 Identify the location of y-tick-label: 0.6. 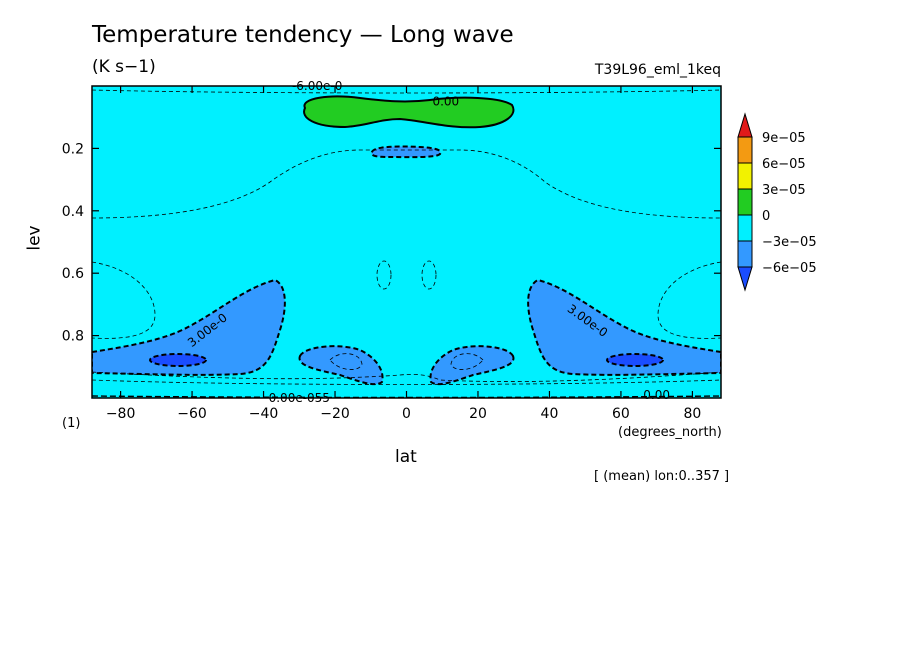
(73, 274).